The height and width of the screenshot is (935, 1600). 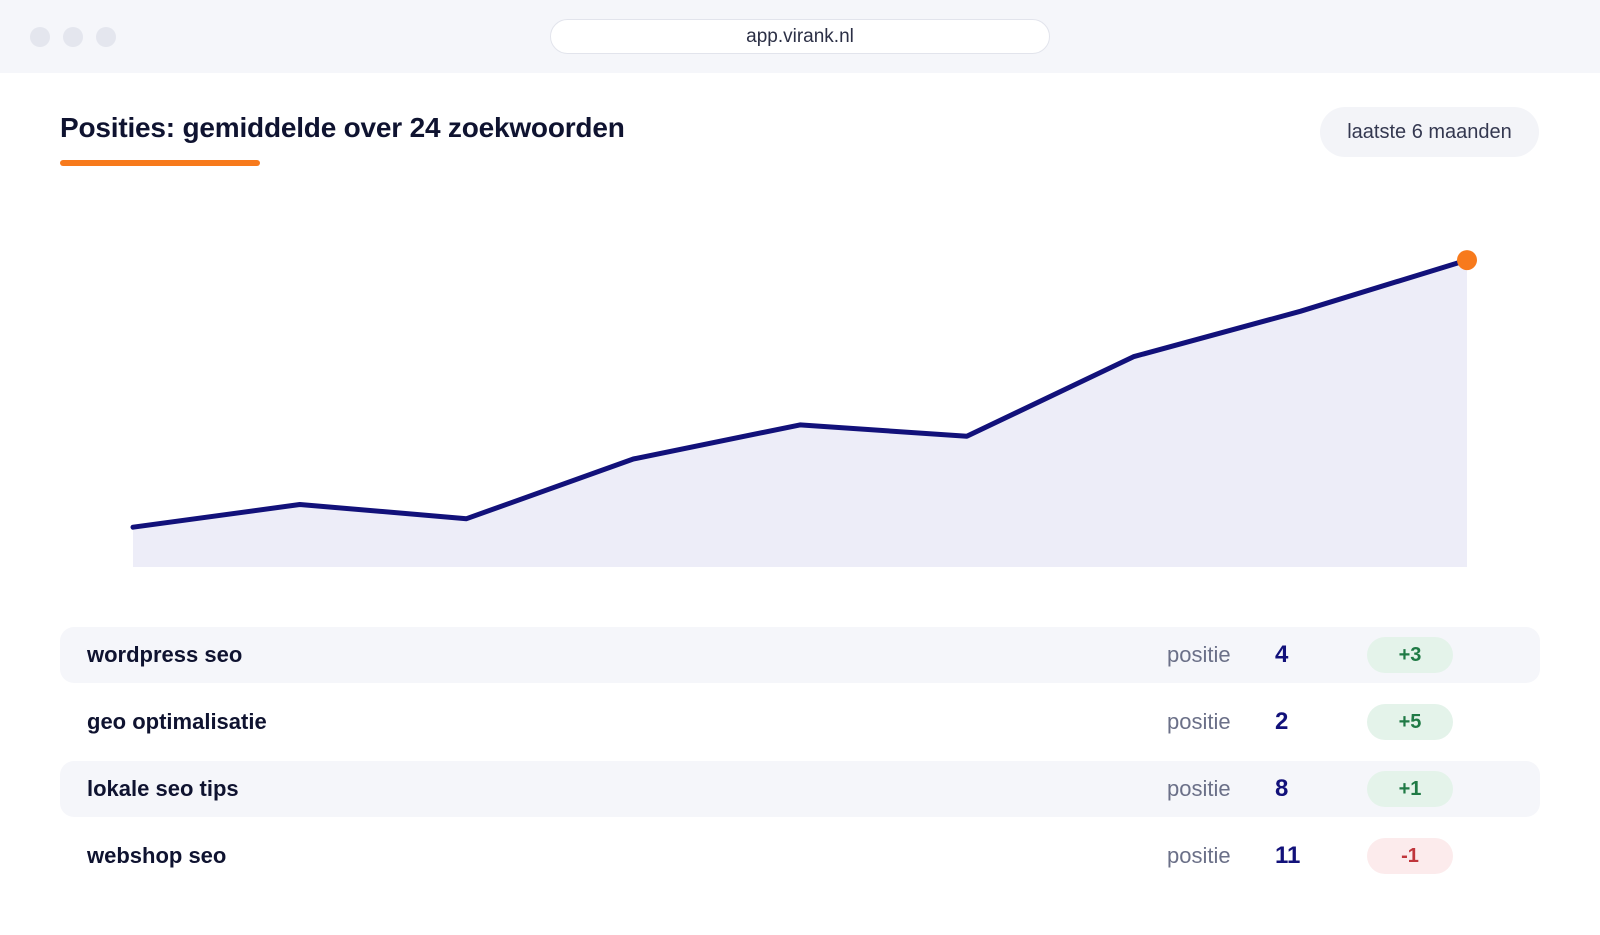 I want to click on position-value: 11, so click(x=1288, y=855).